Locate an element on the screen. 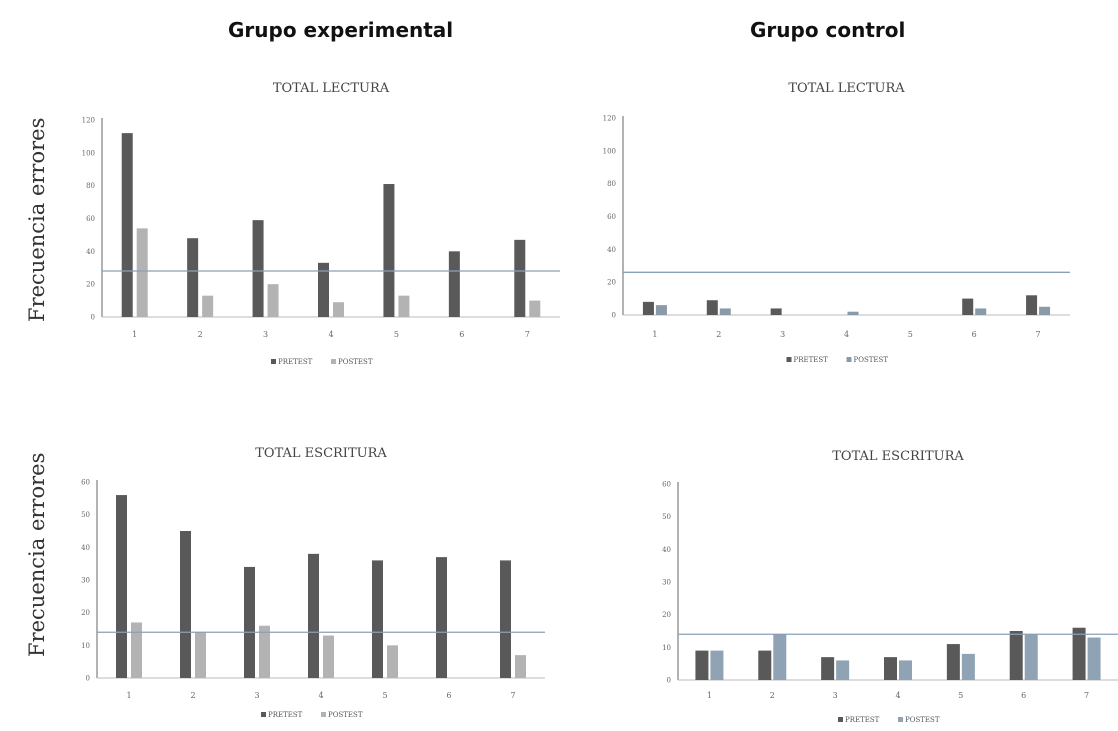 This screenshot has width=1118, height=731. y-axis-label-top: Frecuencia errores is located at coordinates (37, 219).